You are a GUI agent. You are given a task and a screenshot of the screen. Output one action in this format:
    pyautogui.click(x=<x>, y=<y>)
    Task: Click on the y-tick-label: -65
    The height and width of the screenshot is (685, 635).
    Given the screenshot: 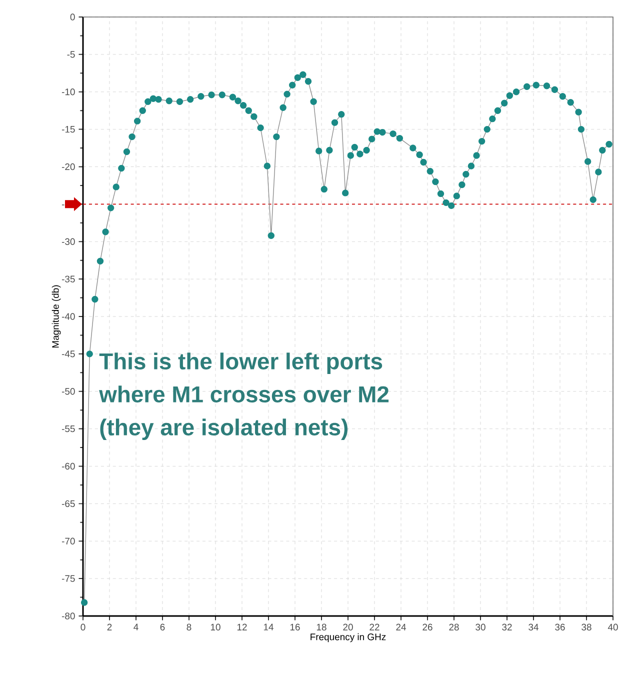 What is the action you would take?
    pyautogui.click(x=68, y=504)
    